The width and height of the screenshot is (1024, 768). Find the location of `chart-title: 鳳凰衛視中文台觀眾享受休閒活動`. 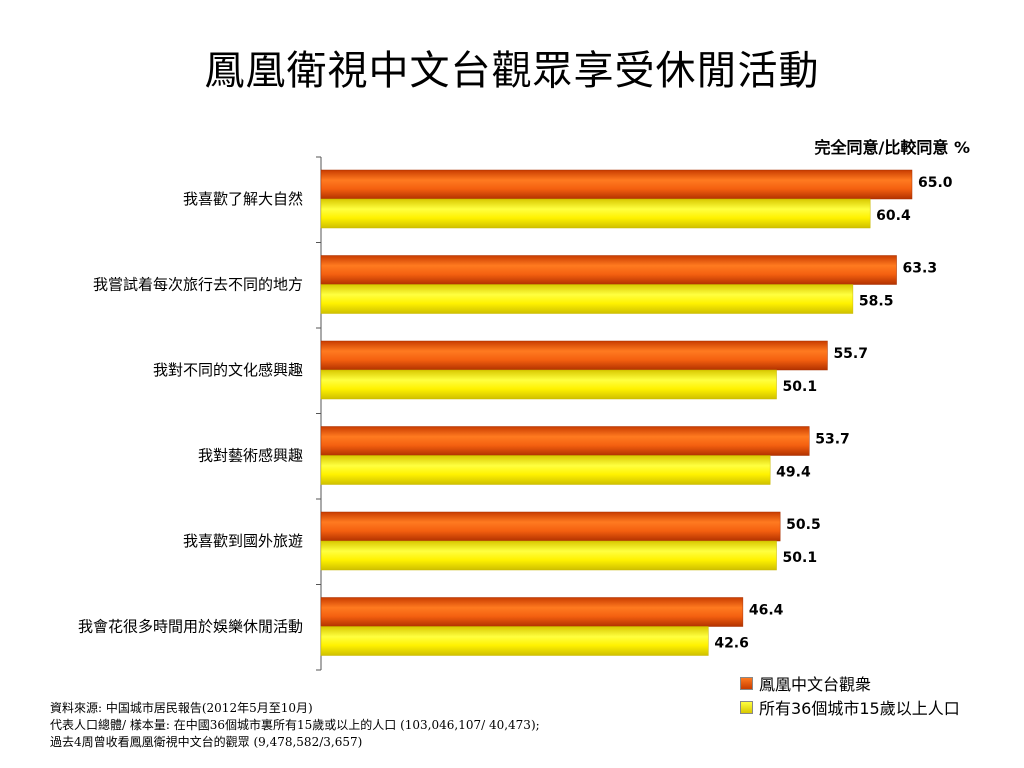

chart-title: 鳳凰衛視中文台觀眾享受休閒活動 is located at coordinates (512, 71).